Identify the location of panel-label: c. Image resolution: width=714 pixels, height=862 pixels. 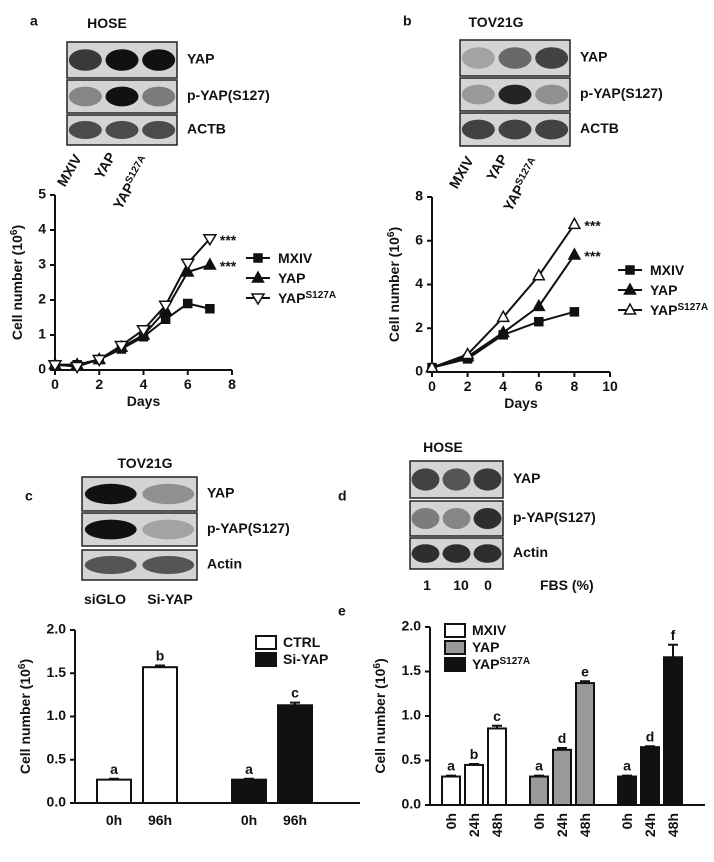
(29, 496).